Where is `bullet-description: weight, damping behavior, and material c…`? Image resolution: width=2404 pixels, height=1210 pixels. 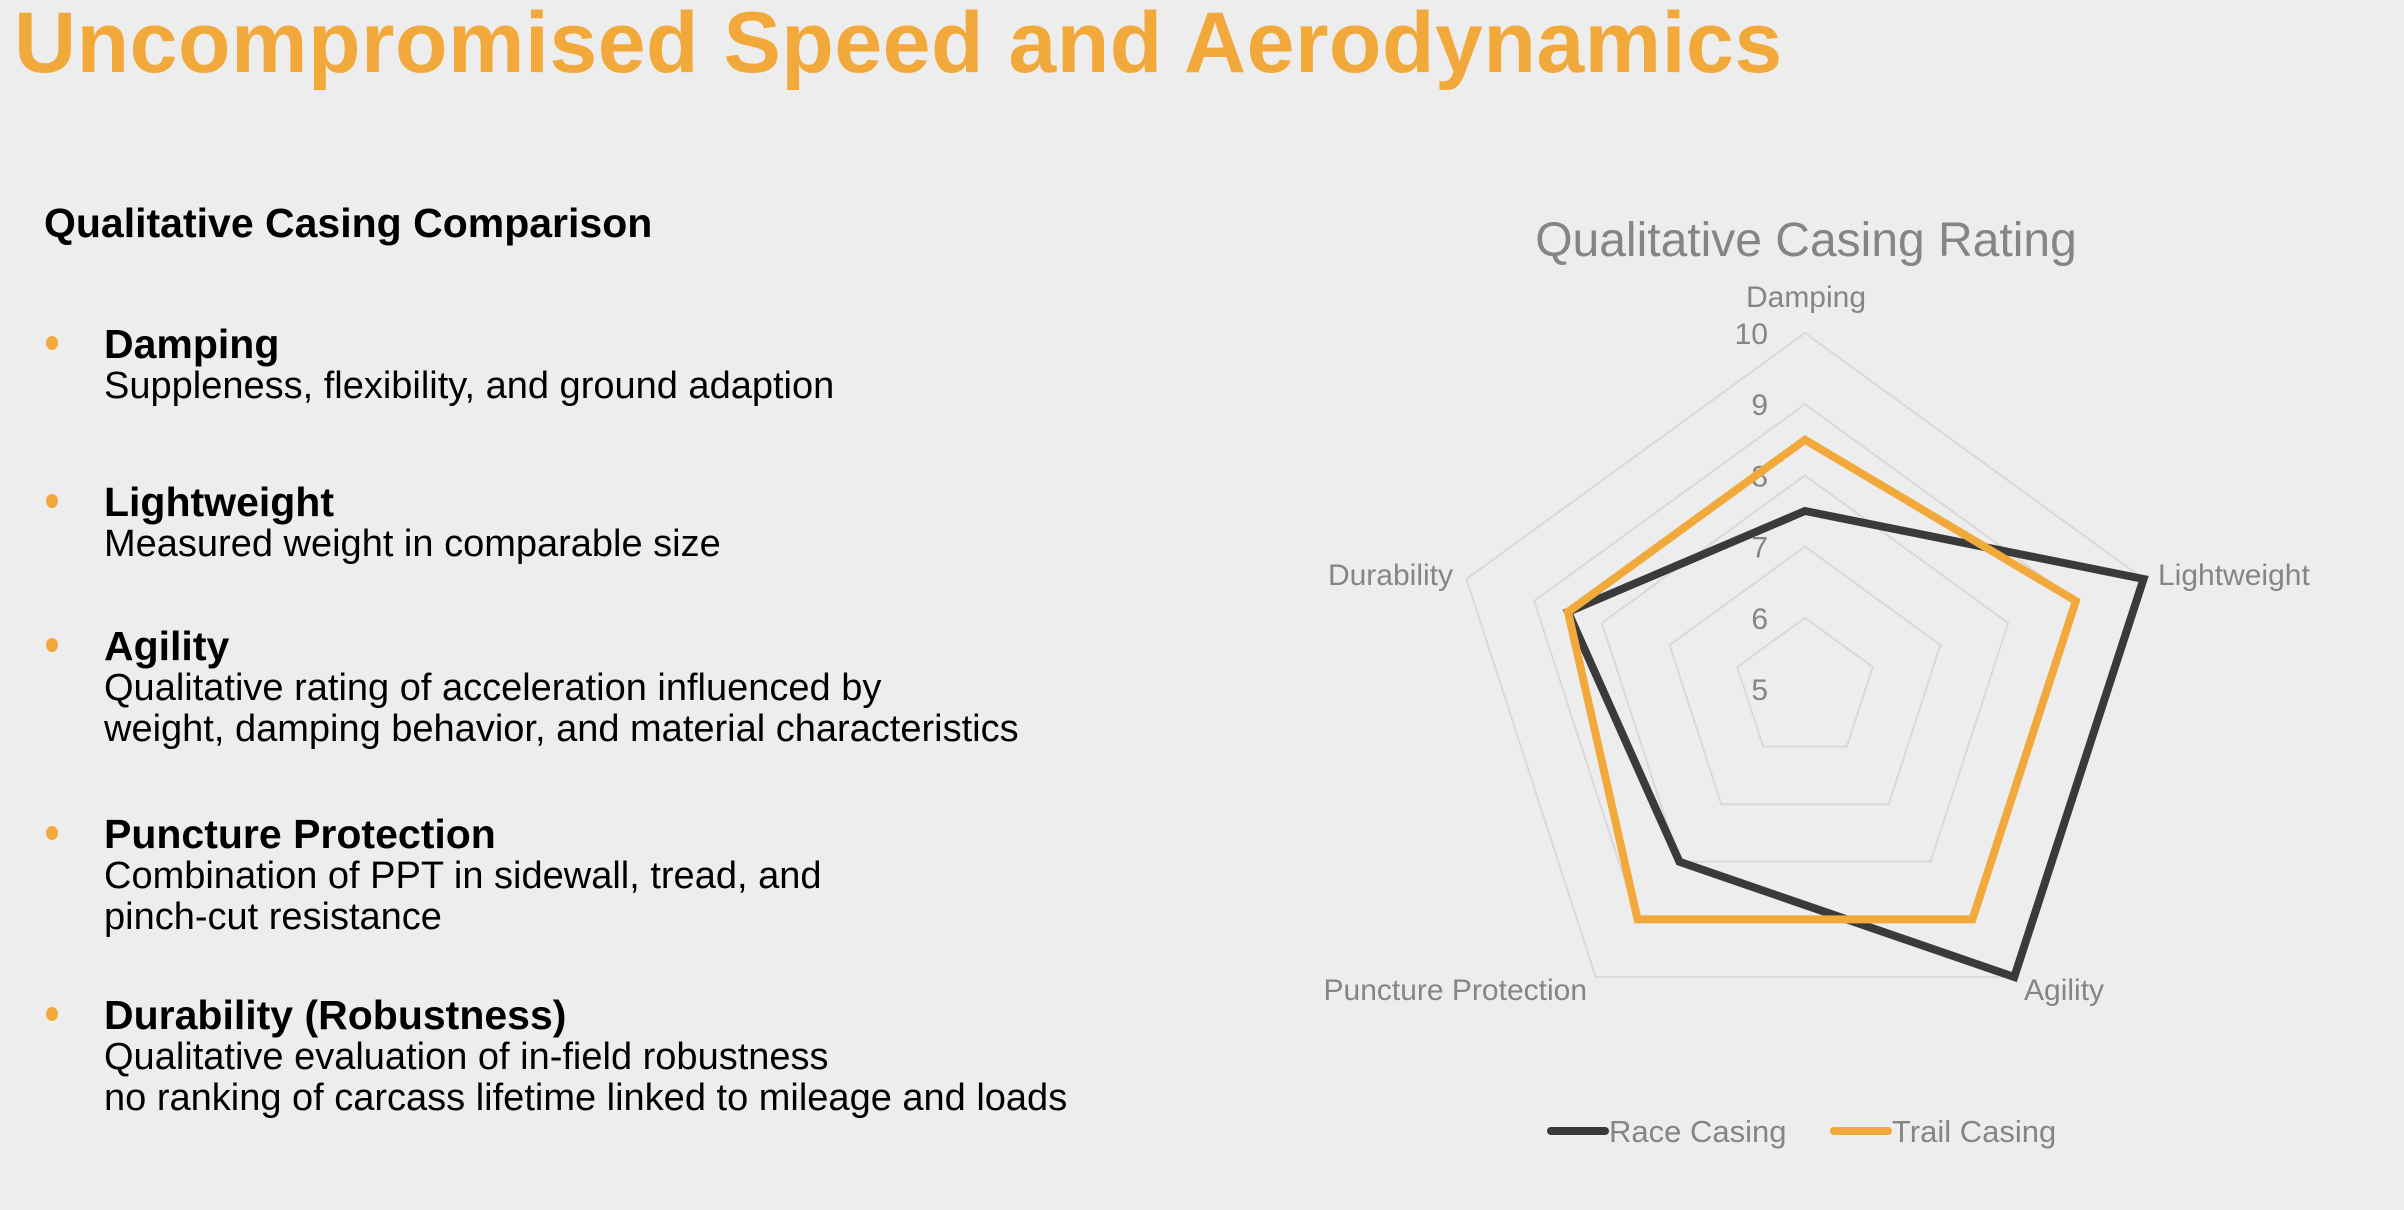
bullet-description: weight, damping behavior, and material c… is located at coordinates (561, 729).